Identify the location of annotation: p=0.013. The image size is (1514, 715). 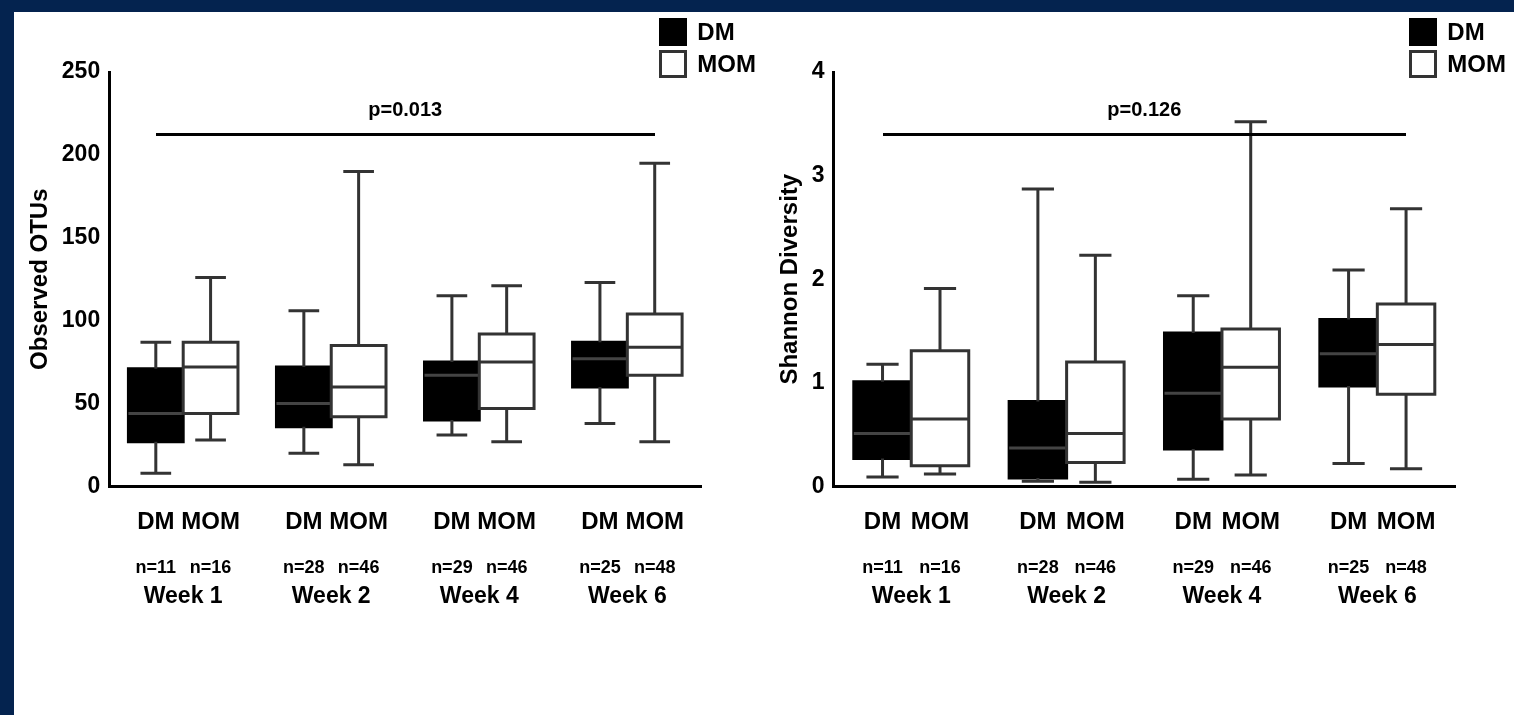
(405, 108).